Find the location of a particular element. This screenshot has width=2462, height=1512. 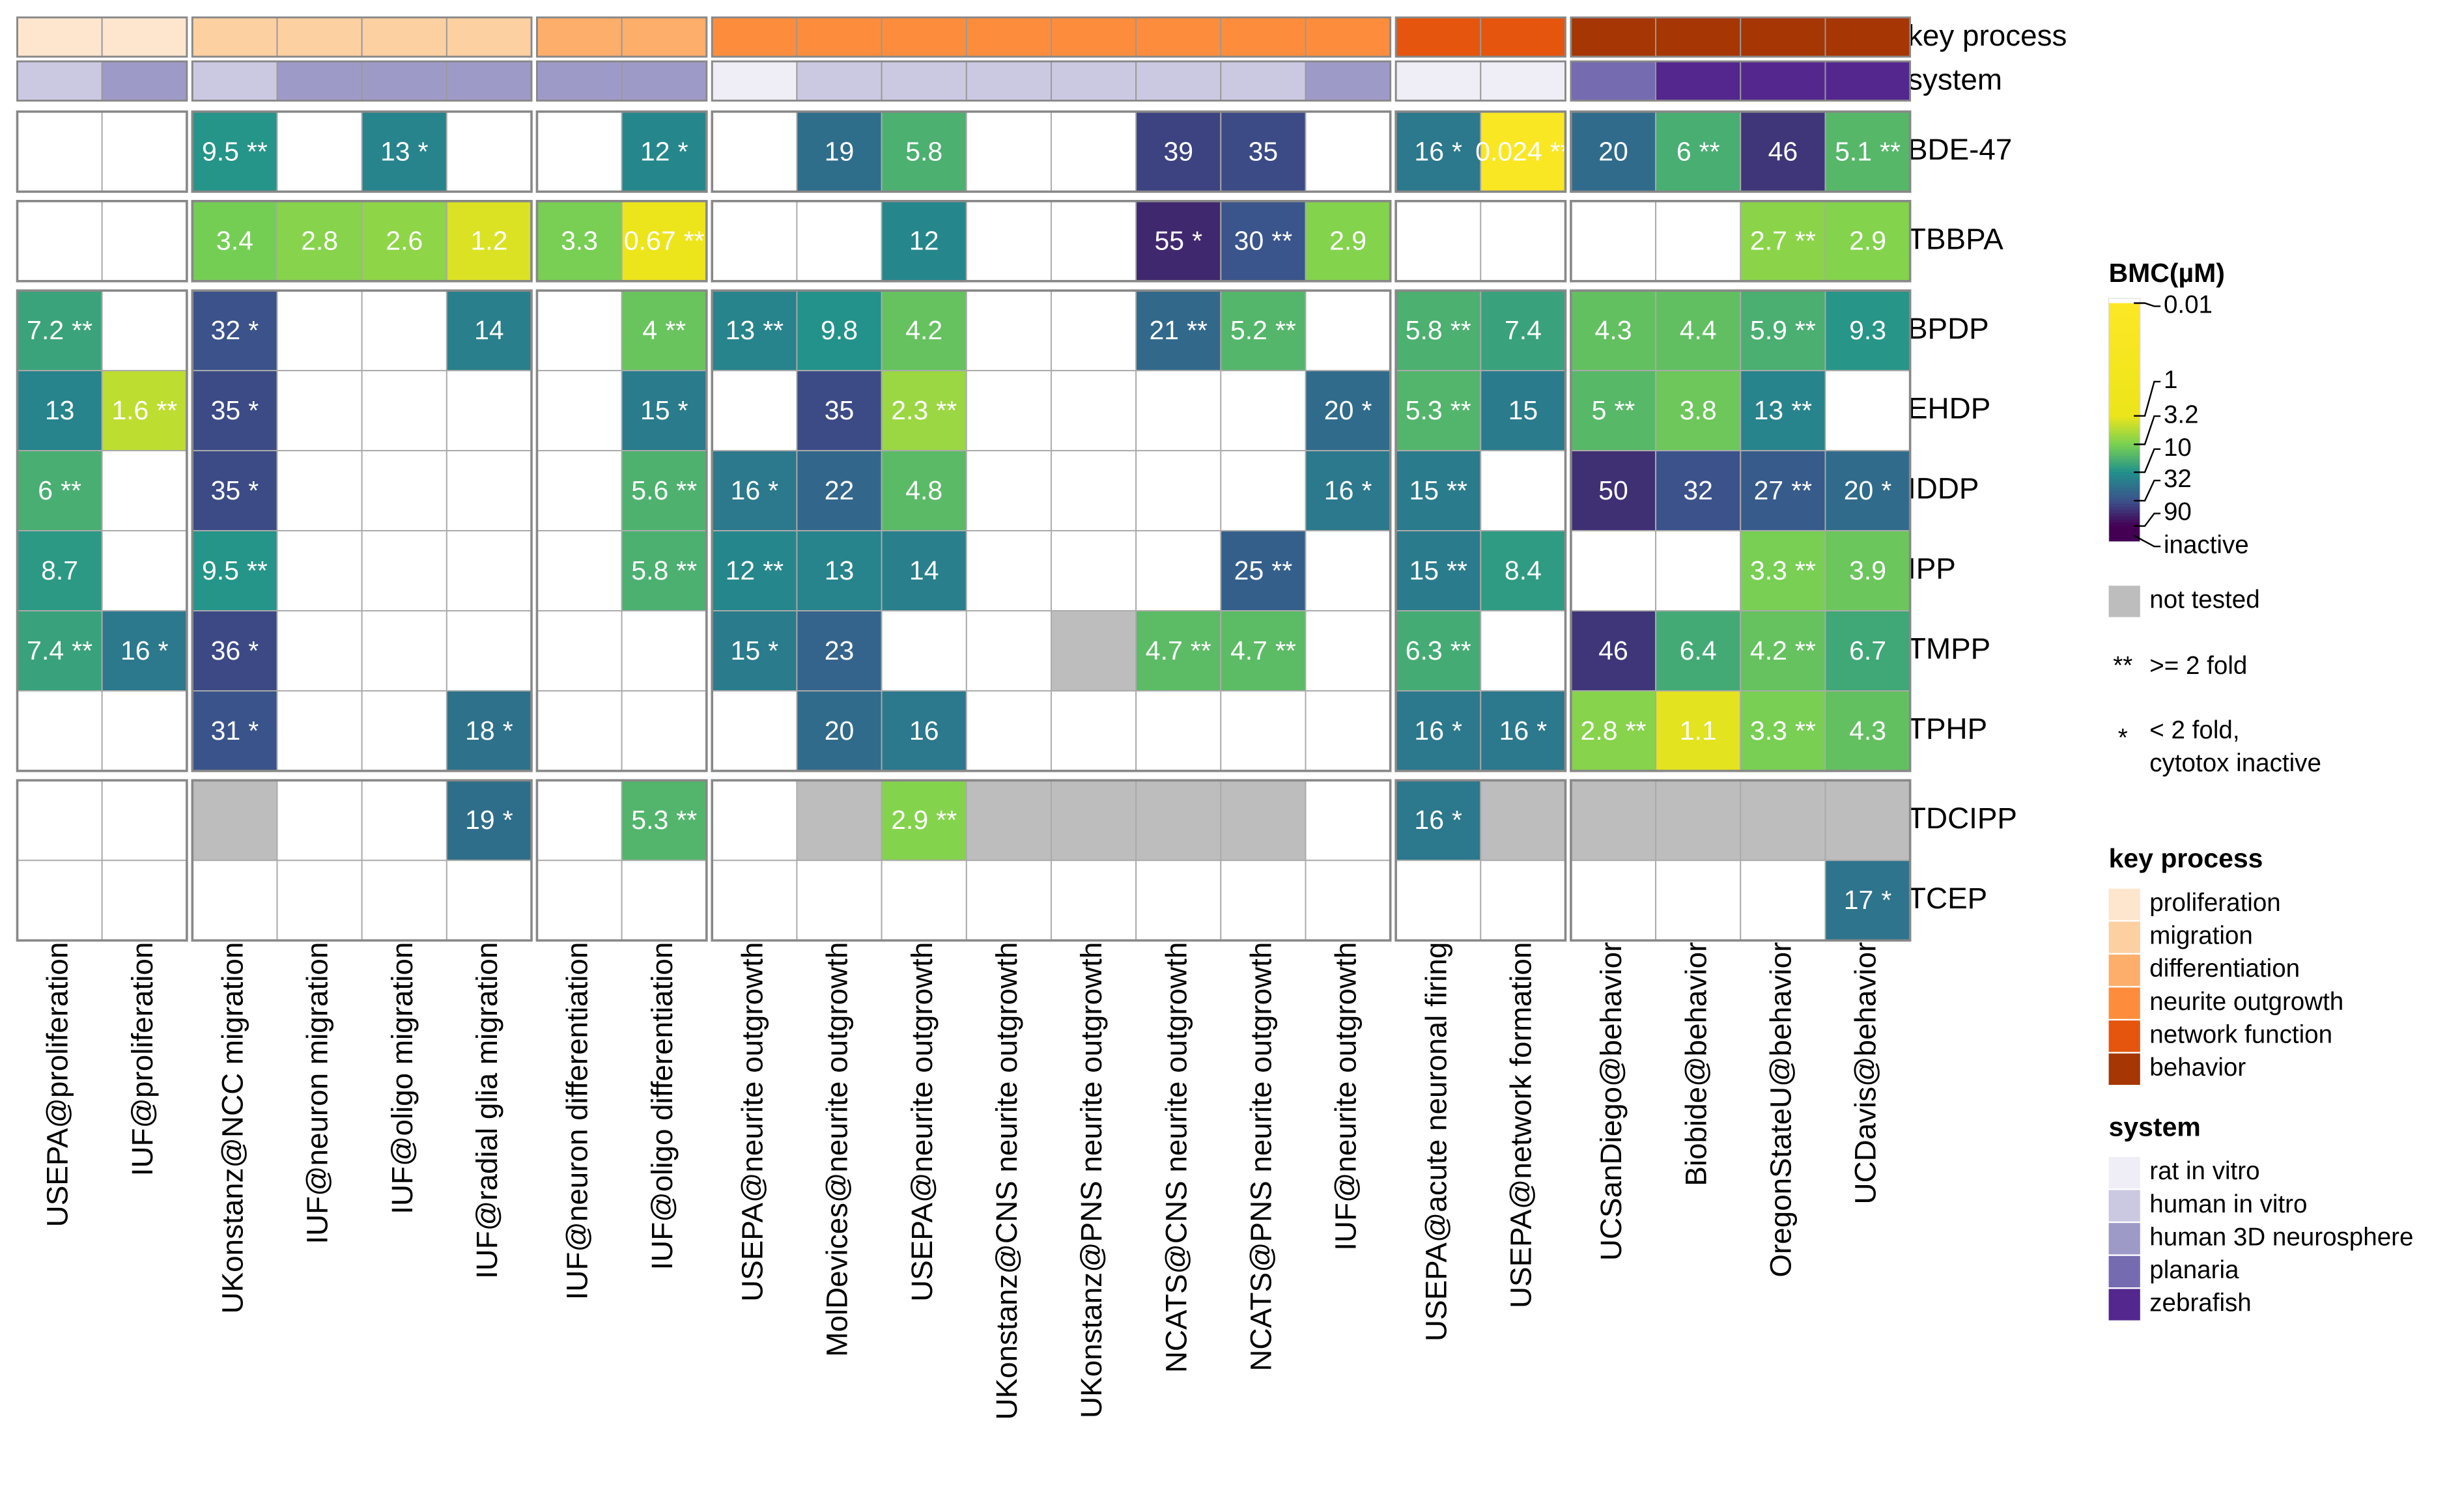

column-label: IUF@neuron differentiation is located at coordinates (577, 1121).